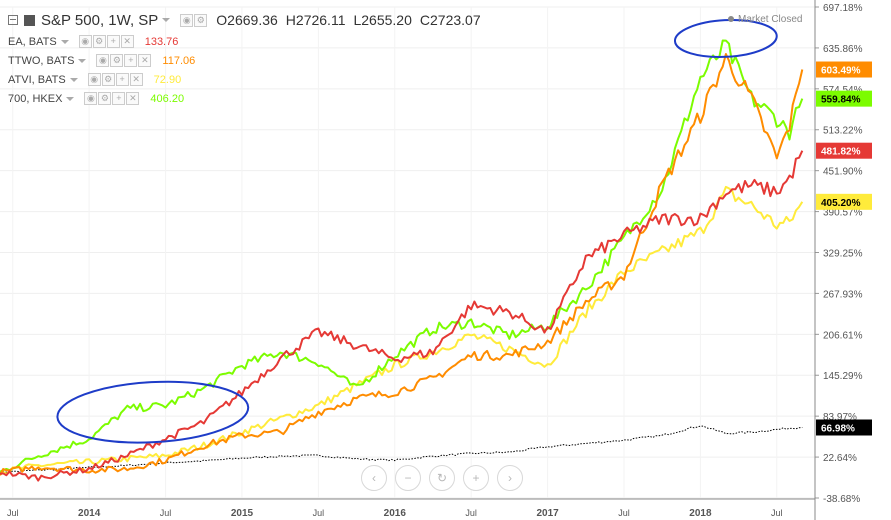 The width and height of the screenshot is (891, 520). What do you see at coordinates (843, 335) in the screenshot?
I see `y-tick-label: 206.61%` at bounding box center [843, 335].